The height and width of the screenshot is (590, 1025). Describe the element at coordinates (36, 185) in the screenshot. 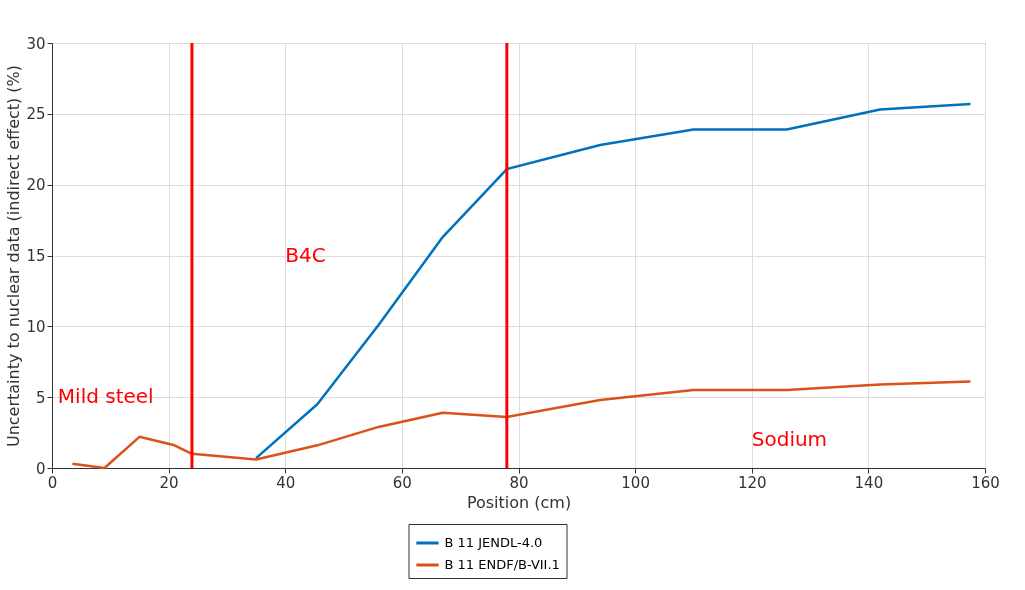

I see `y-tick-label: 20` at that location.